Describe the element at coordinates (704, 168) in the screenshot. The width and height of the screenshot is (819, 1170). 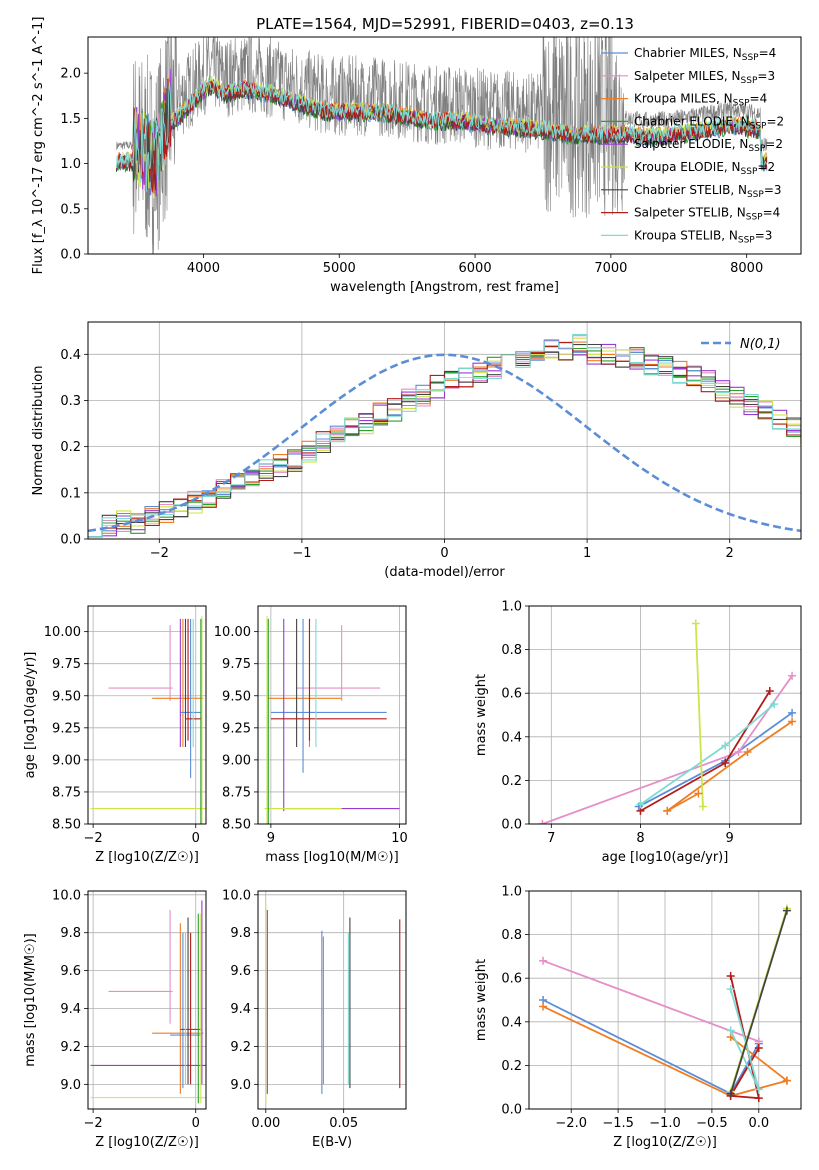
I see `legend-label: Kroupa ELODIE, NSSP=2` at that location.